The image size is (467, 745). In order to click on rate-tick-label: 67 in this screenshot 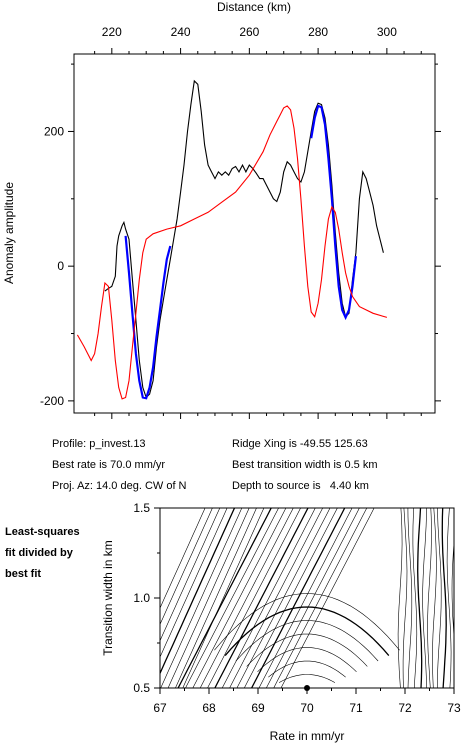, I will do `click(160, 708)`.